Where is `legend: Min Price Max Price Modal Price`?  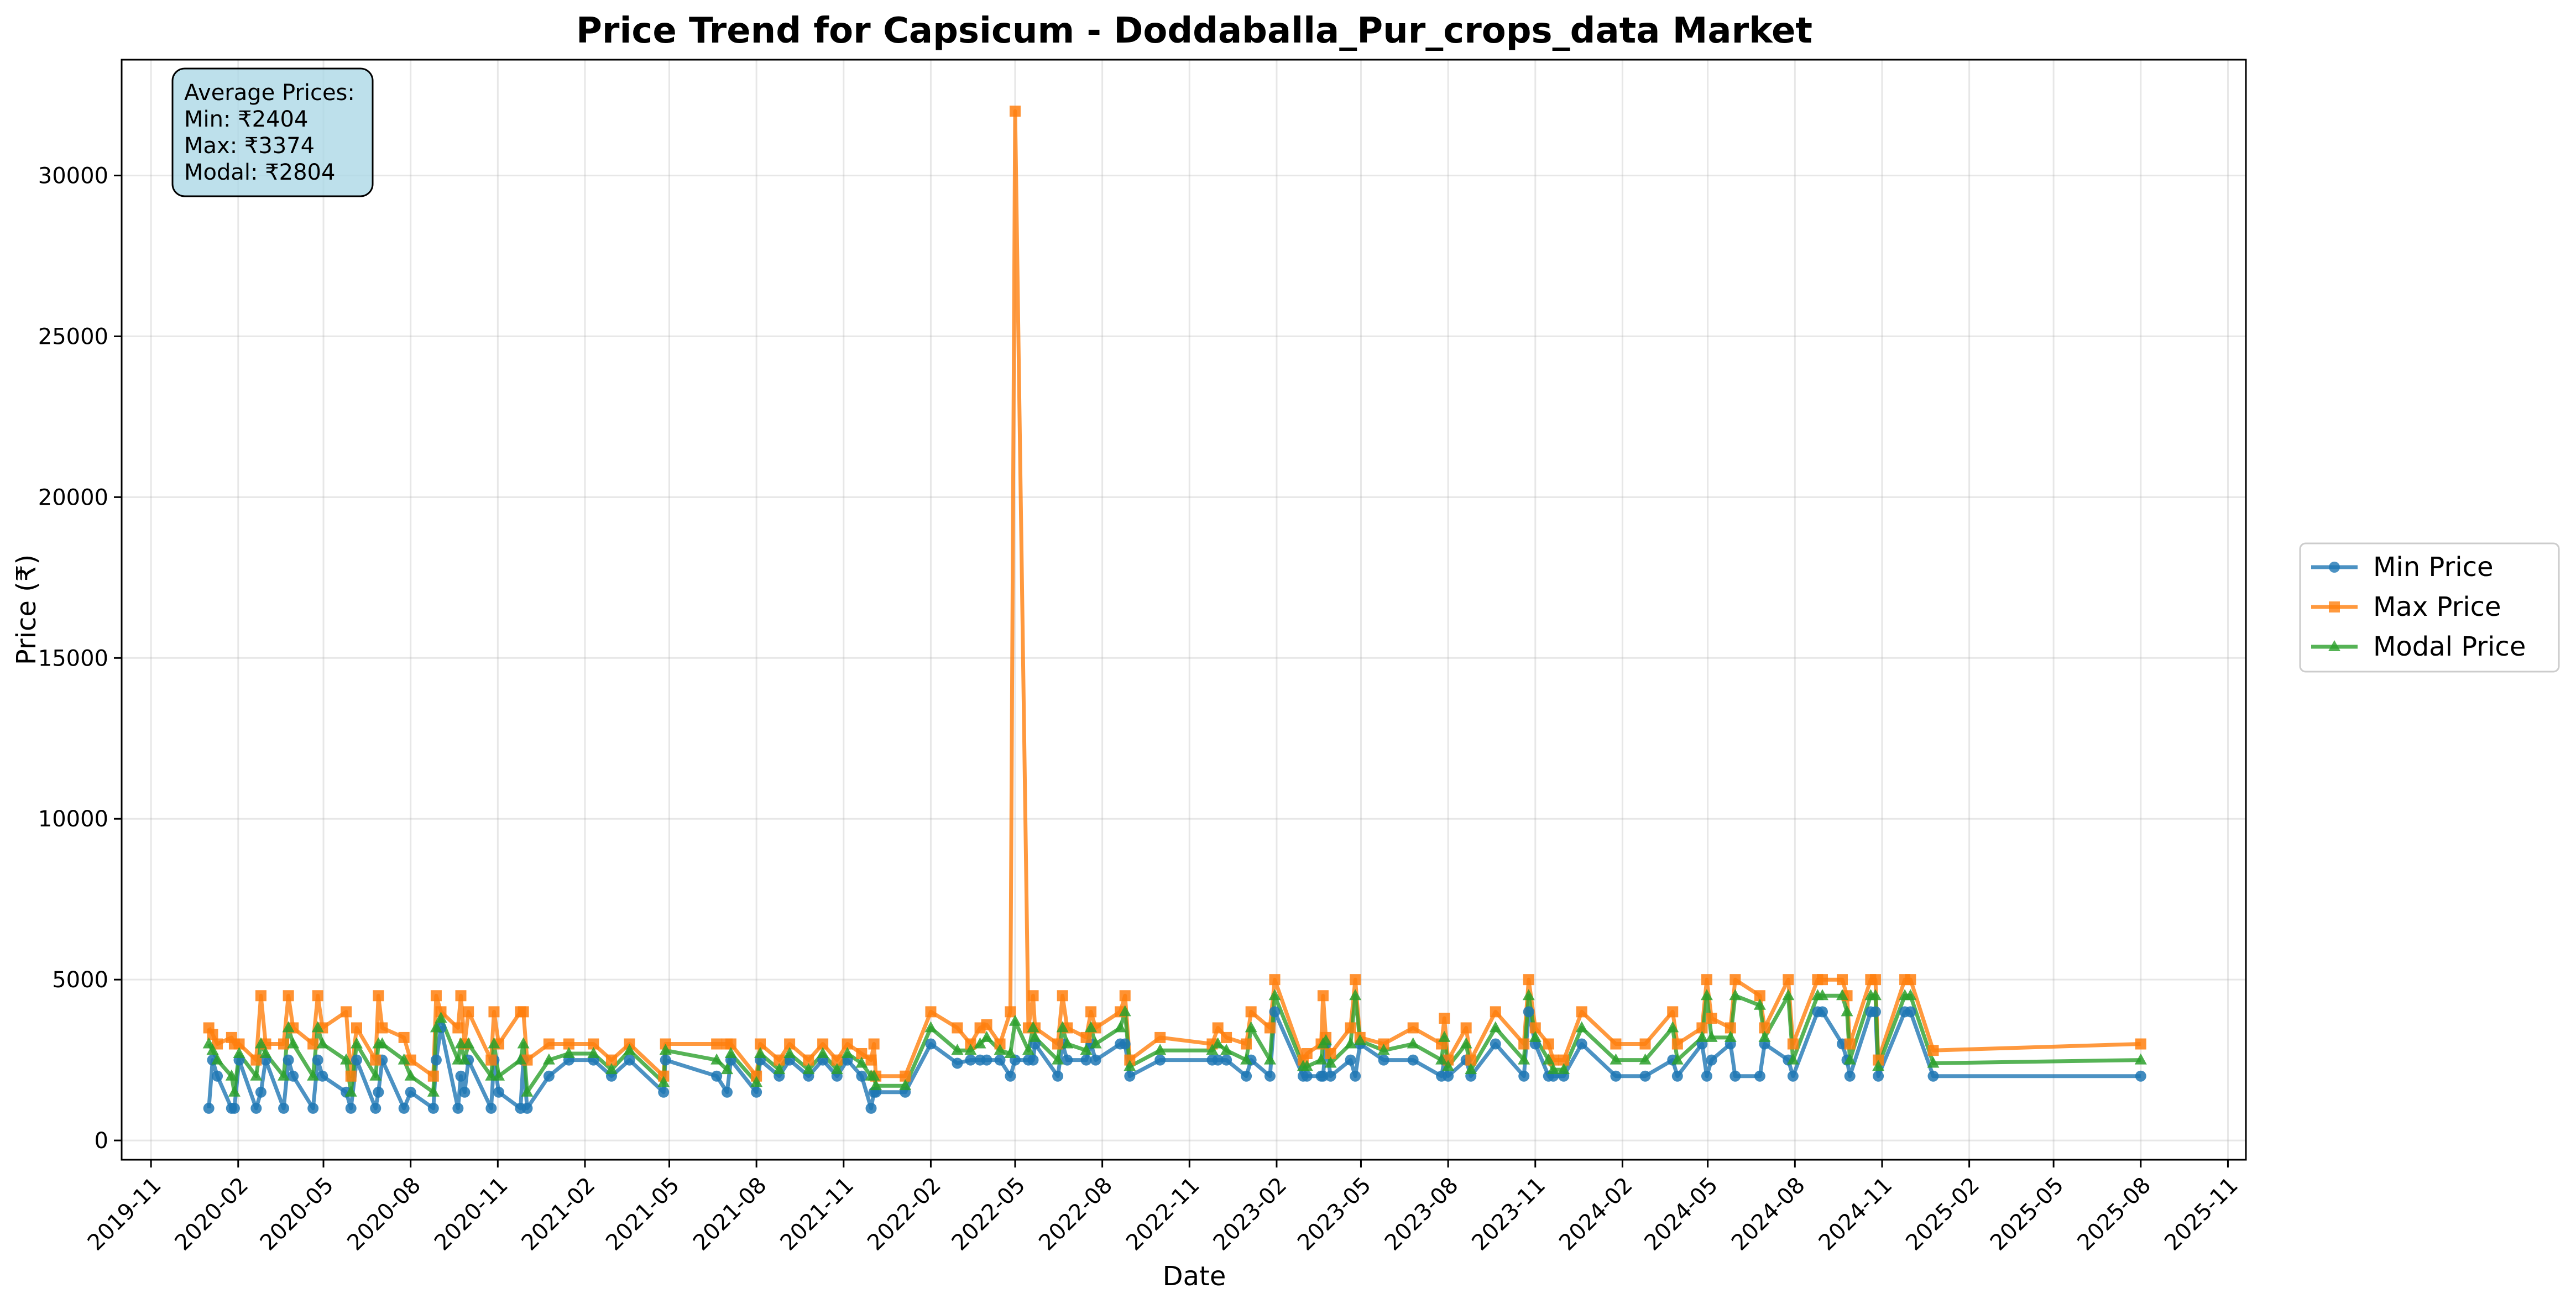 legend: Min Price Max Price Modal Price is located at coordinates (2429, 607).